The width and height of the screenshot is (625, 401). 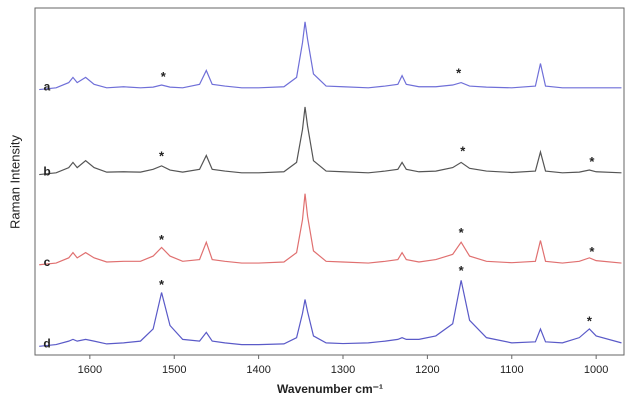 What do you see at coordinates (46, 172) in the screenshot?
I see `series-label: b` at bounding box center [46, 172].